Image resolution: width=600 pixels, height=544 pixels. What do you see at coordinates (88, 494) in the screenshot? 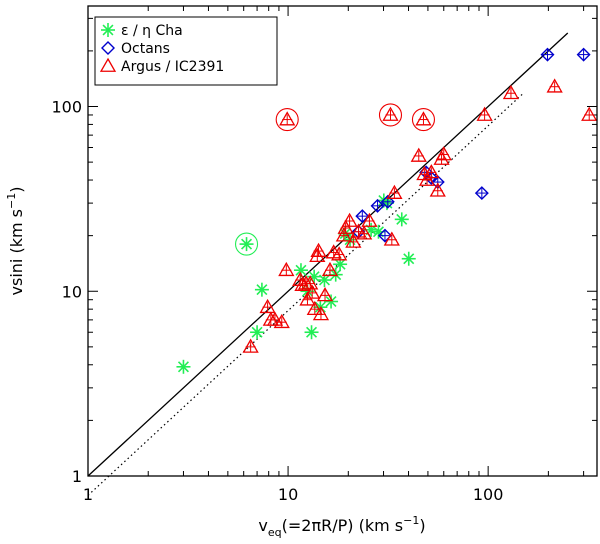
I see `x-tick-label: 1` at bounding box center [88, 494].